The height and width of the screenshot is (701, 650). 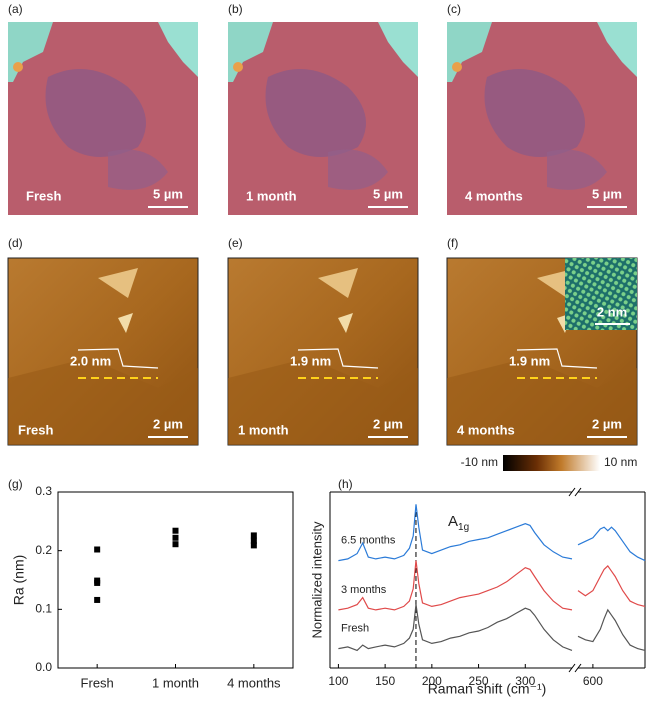 What do you see at coordinates (15, 243) in the screenshot?
I see `panel-label: (d)` at bounding box center [15, 243].